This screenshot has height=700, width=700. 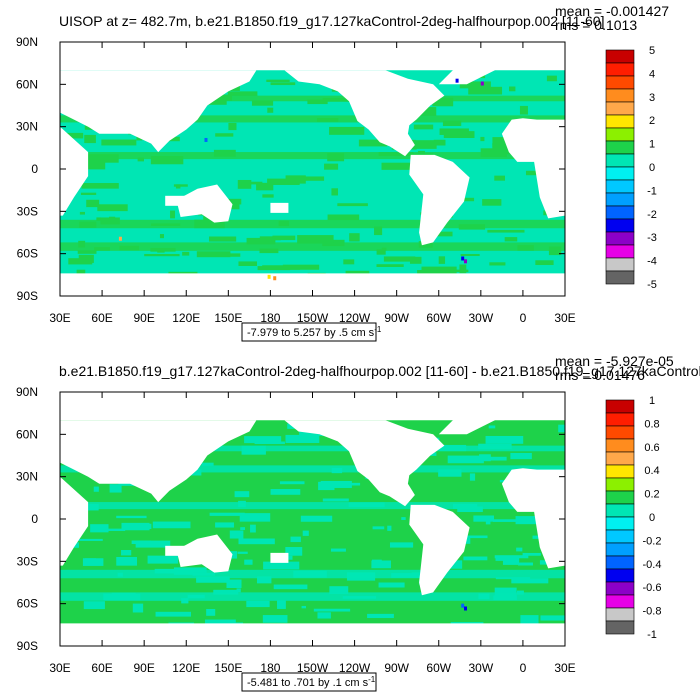 What do you see at coordinates (378, 329) in the screenshot?
I see `range-label-units: -1` at bounding box center [378, 329].